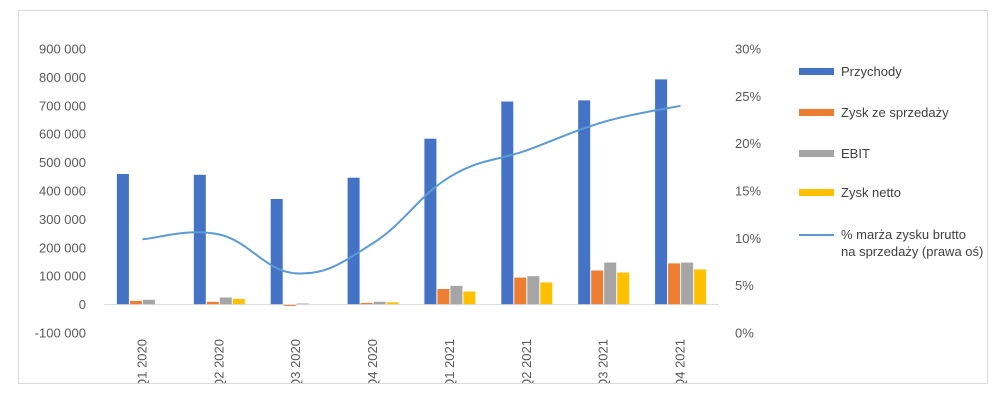  I want to click on bar-zysk-ze-sprzedazy-q4-2020, so click(366, 303).